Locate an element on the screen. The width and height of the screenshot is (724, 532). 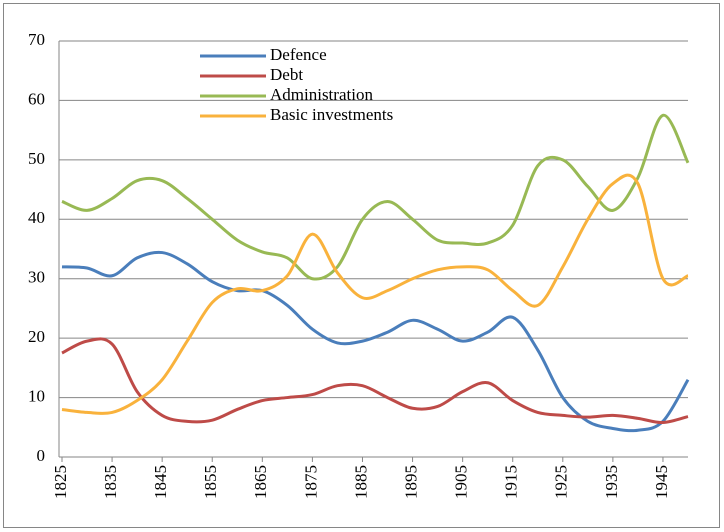
x-tick-label: 1905 is located at coordinates (461, 482).